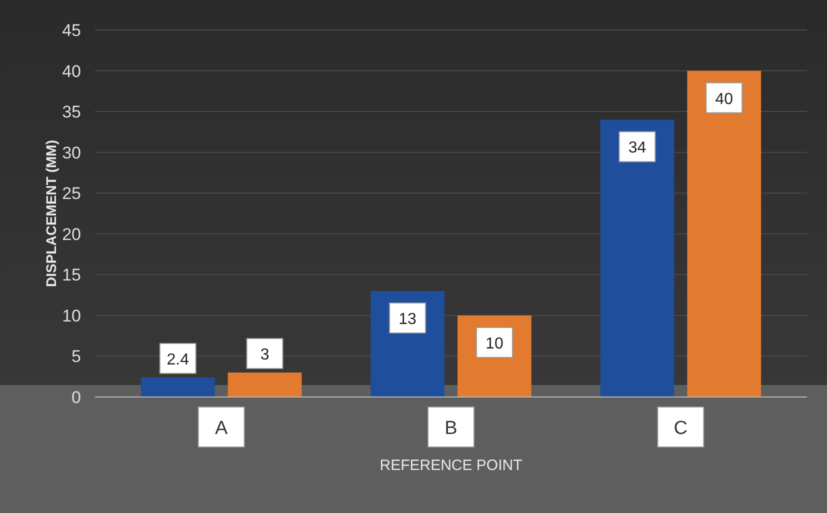 Image resolution: width=827 pixels, height=513 pixels. What do you see at coordinates (71, 275) in the screenshot?
I see `y-tick-label: 15` at bounding box center [71, 275].